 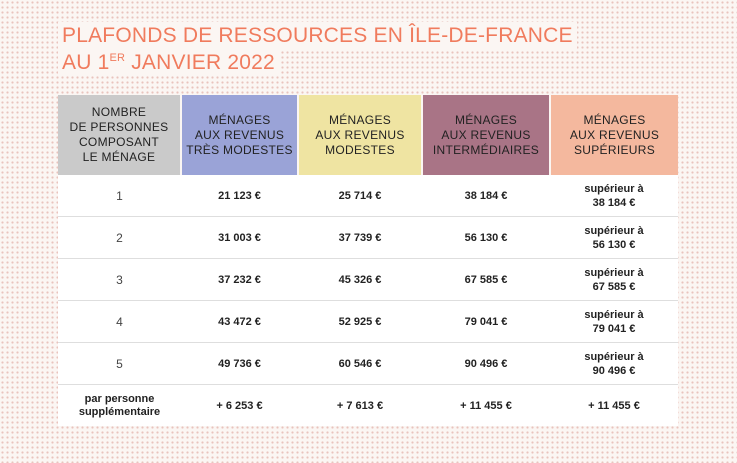 I want to click on cell-household-size: 1, so click(x=119, y=196).